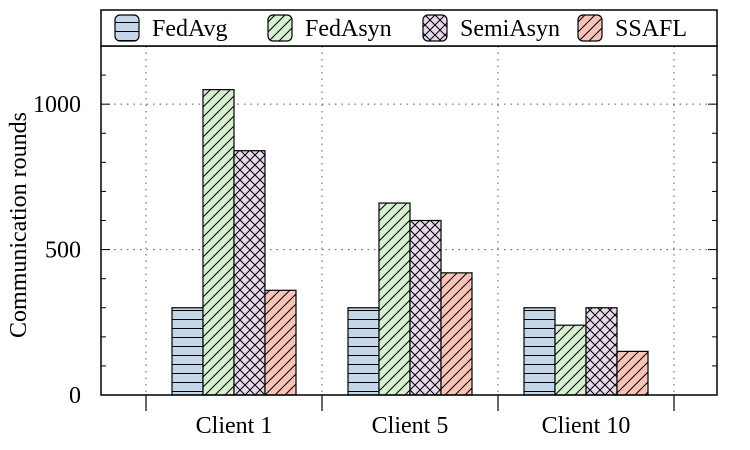 The height and width of the screenshot is (450, 750). Describe the element at coordinates (75, 396) in the screenshot. I see `y-tick-label: 0` at that location.